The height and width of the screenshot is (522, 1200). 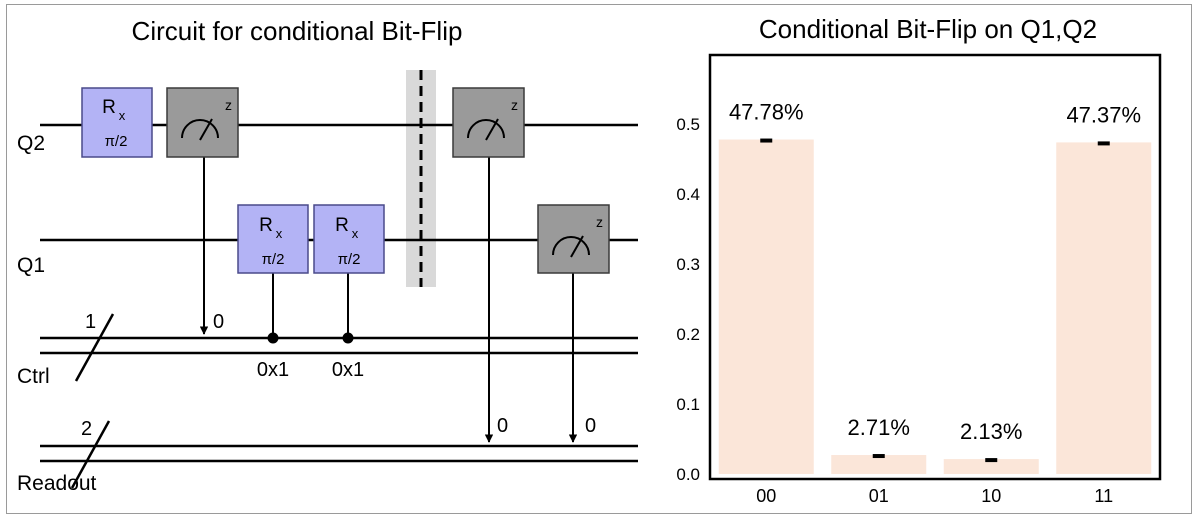 I want to click on qubit-label-q2: Q2, so click(x=31, y=143).